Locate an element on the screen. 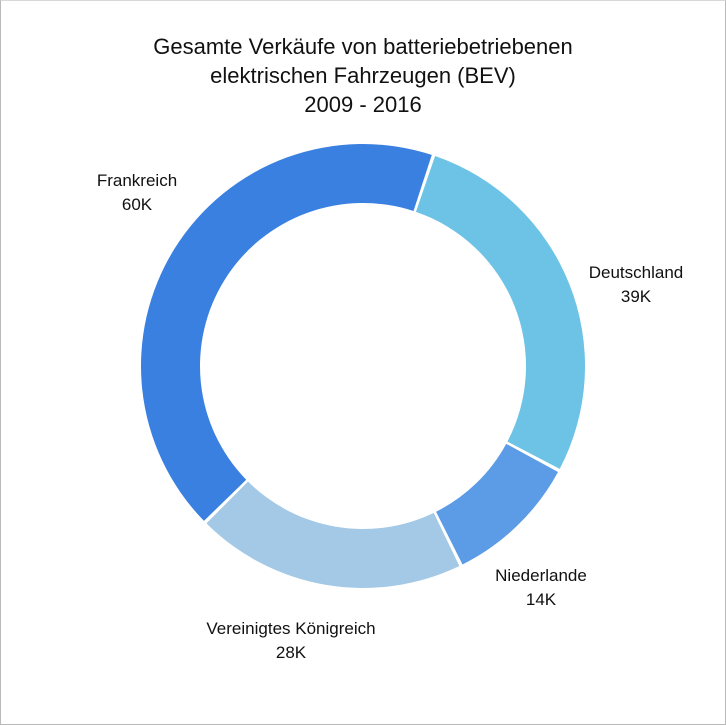  slice-value-label: 28K is located at coordinates (291, 652).